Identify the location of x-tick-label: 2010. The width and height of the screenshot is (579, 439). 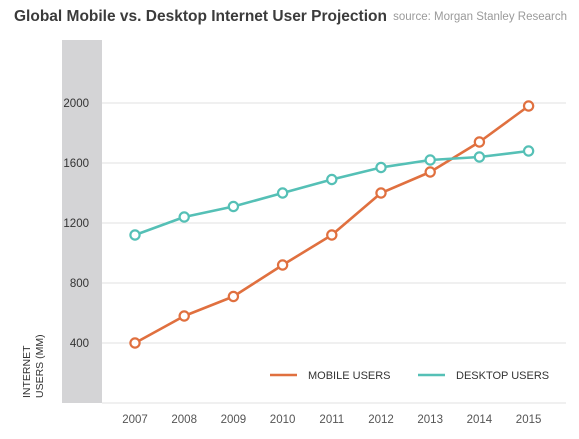
(283, 420).